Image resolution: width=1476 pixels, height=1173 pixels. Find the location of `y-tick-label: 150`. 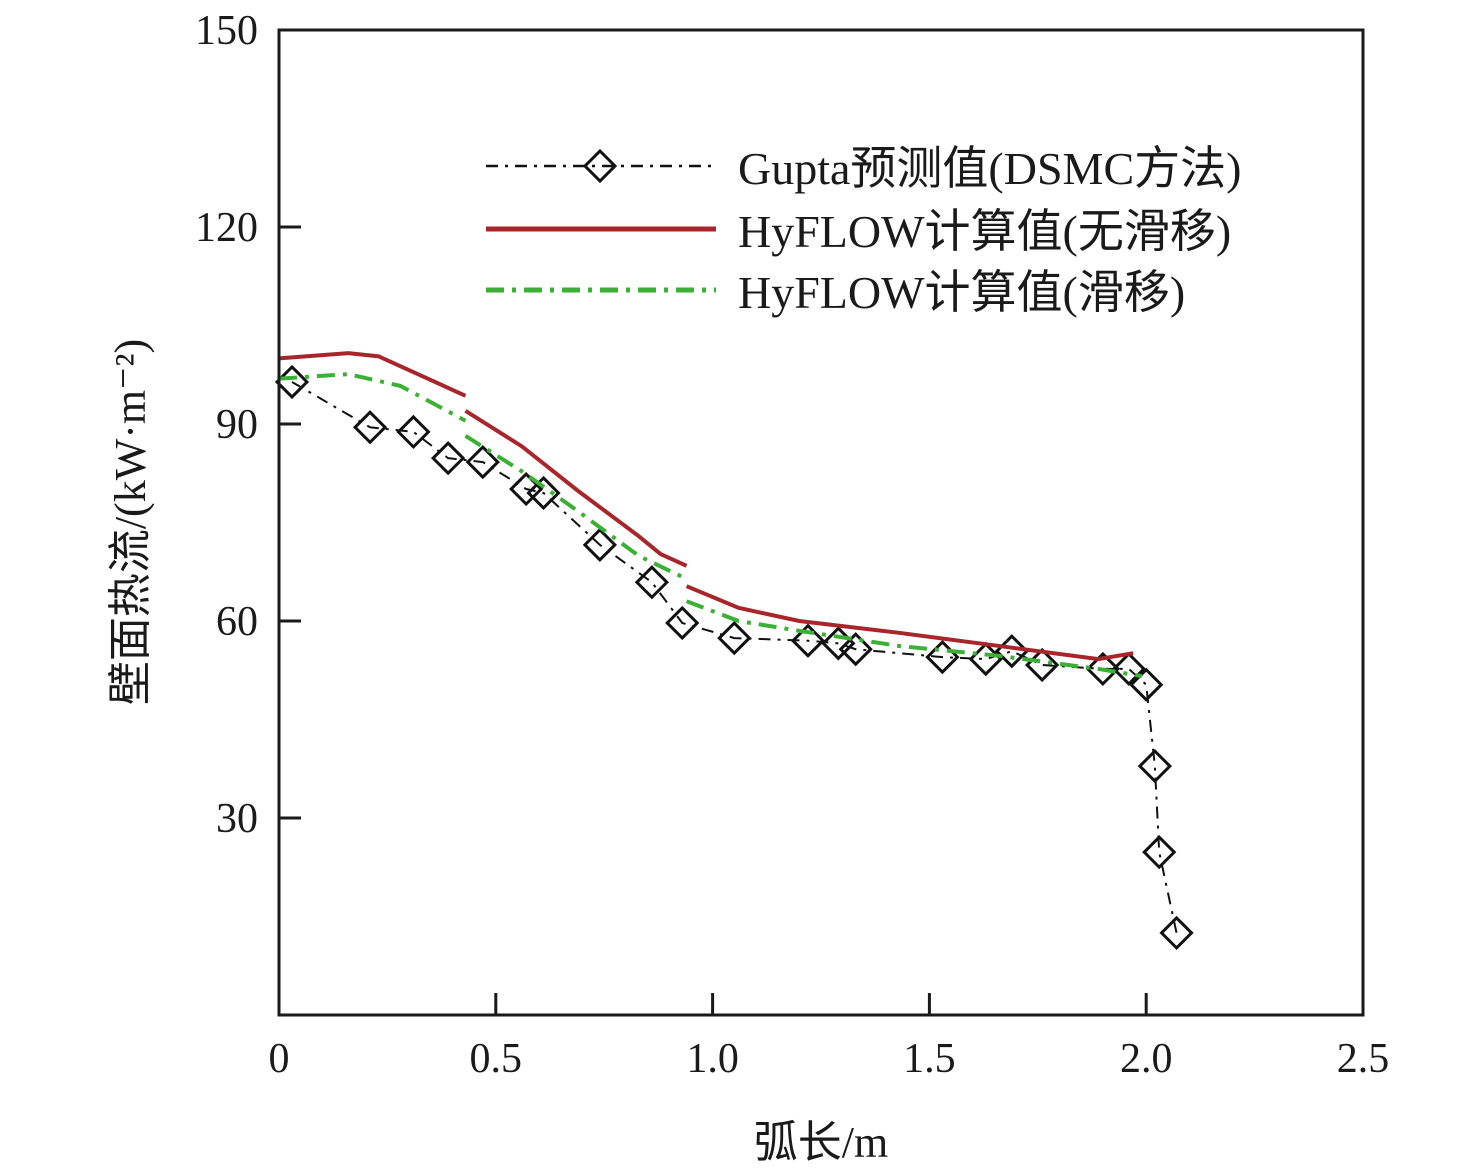

y-tick-label: 150 is located at coordinates (226, 31).